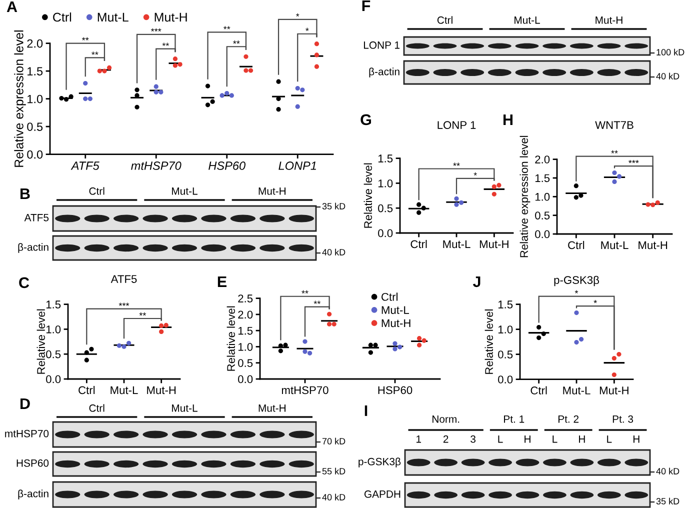  I want to click on chart-title: p-GSK3β, so click(577, 281).